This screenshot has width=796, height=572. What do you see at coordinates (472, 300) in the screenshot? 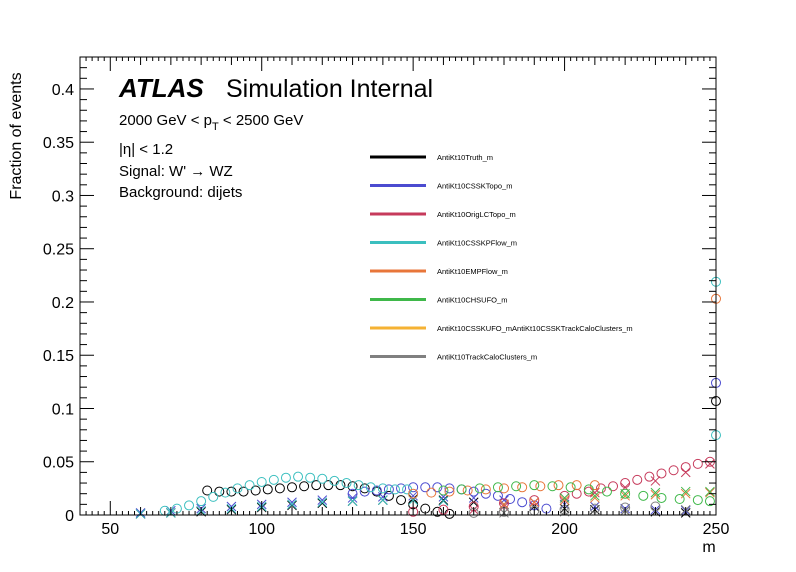
I see `legend-label: AntiKt10CHSUFO_m` at bounding box center [472, 300].